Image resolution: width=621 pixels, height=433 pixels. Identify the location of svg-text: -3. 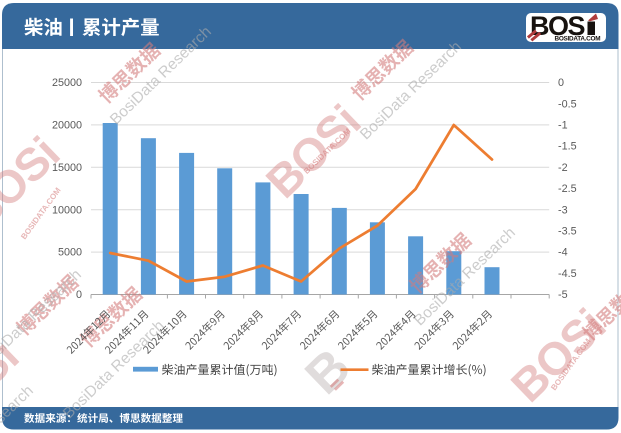
(563, 210).